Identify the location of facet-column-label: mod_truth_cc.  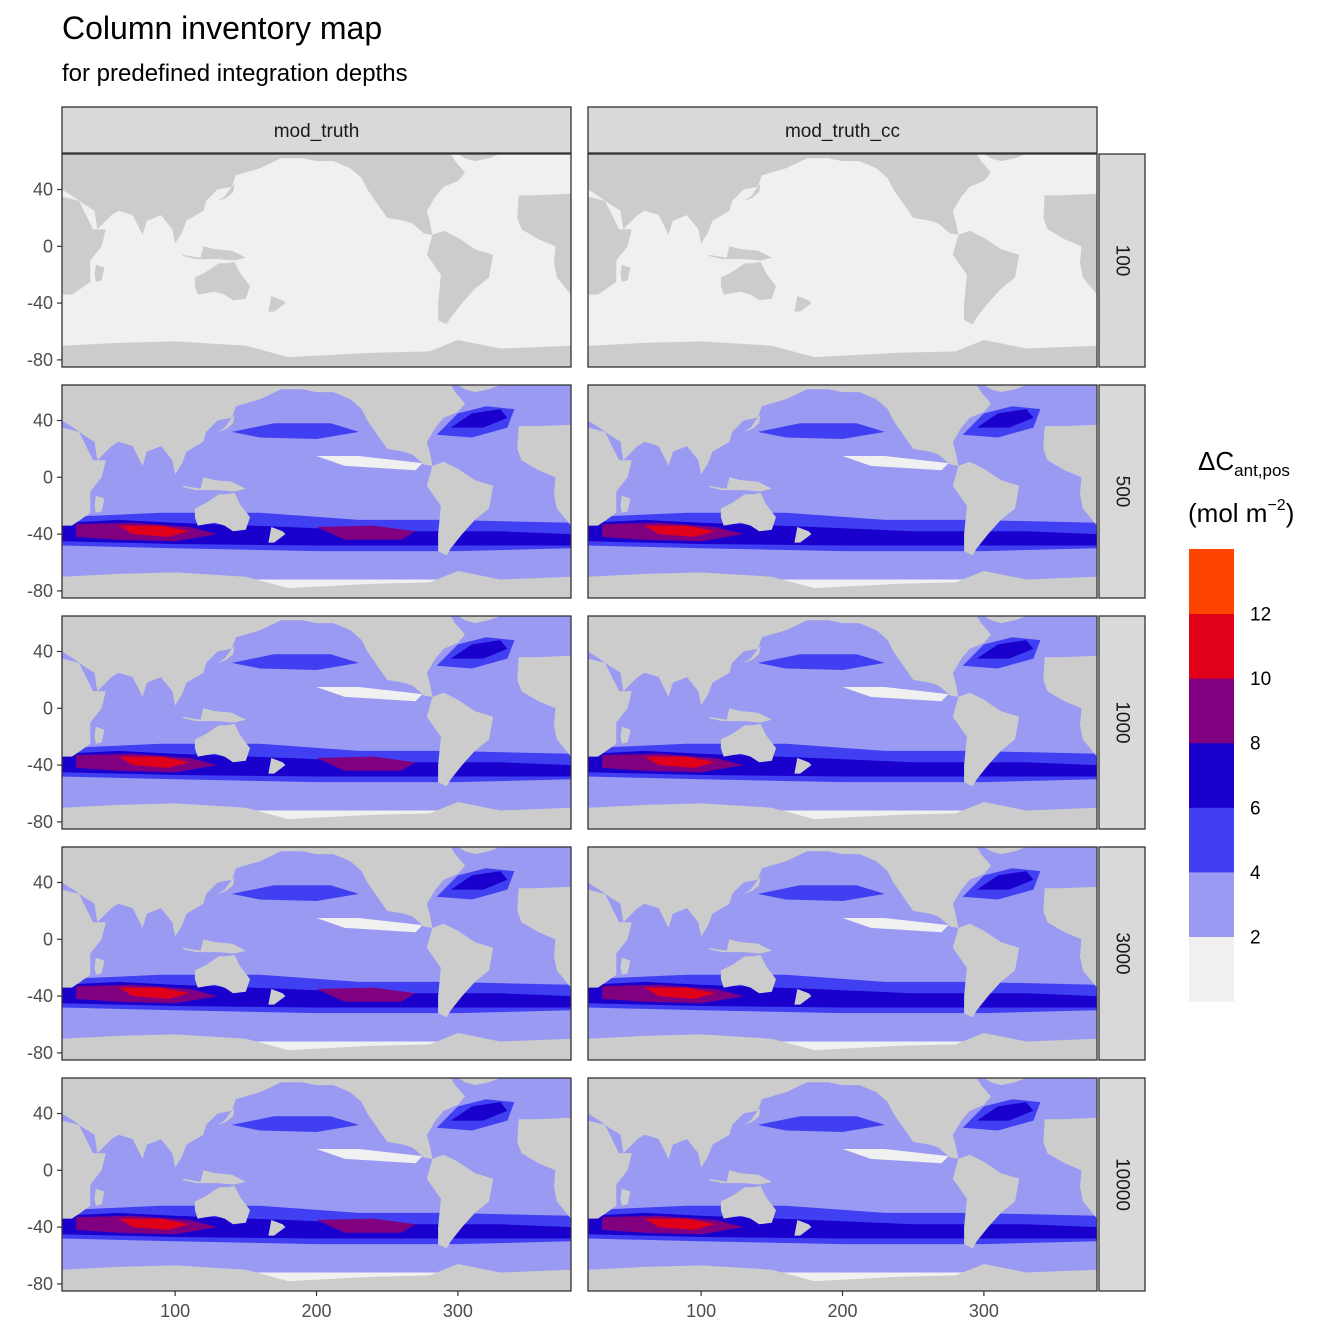
(842, 131).